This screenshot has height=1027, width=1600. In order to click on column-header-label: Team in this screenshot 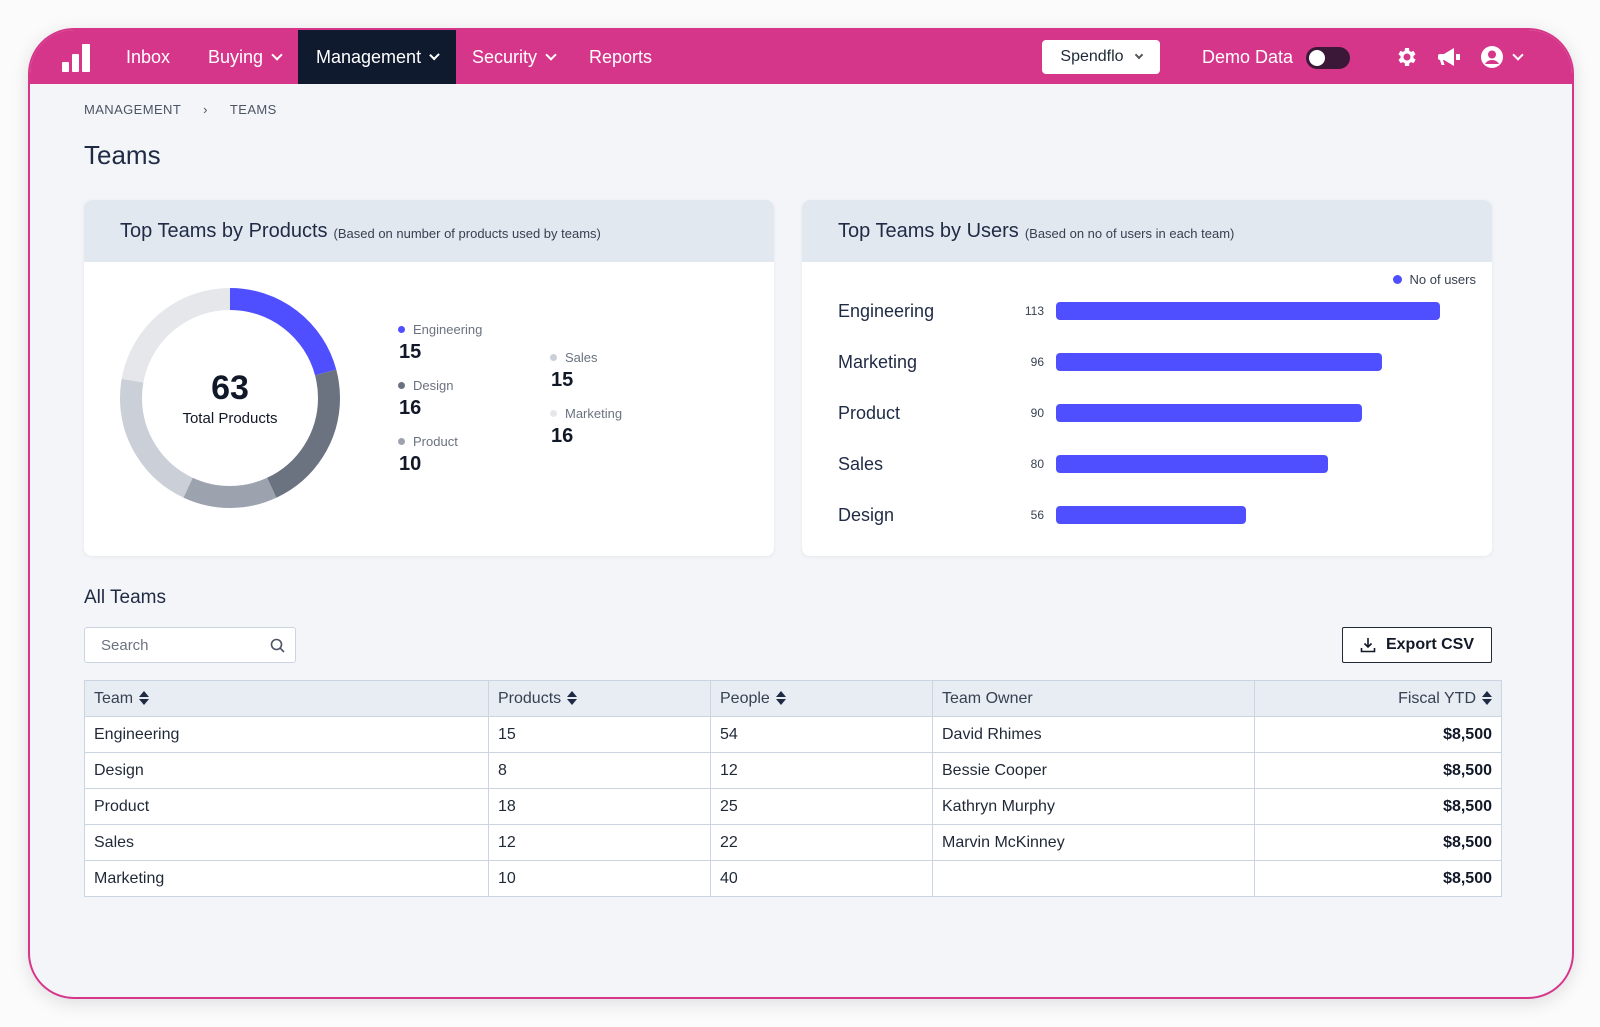, I will do `click(114, 698)`.